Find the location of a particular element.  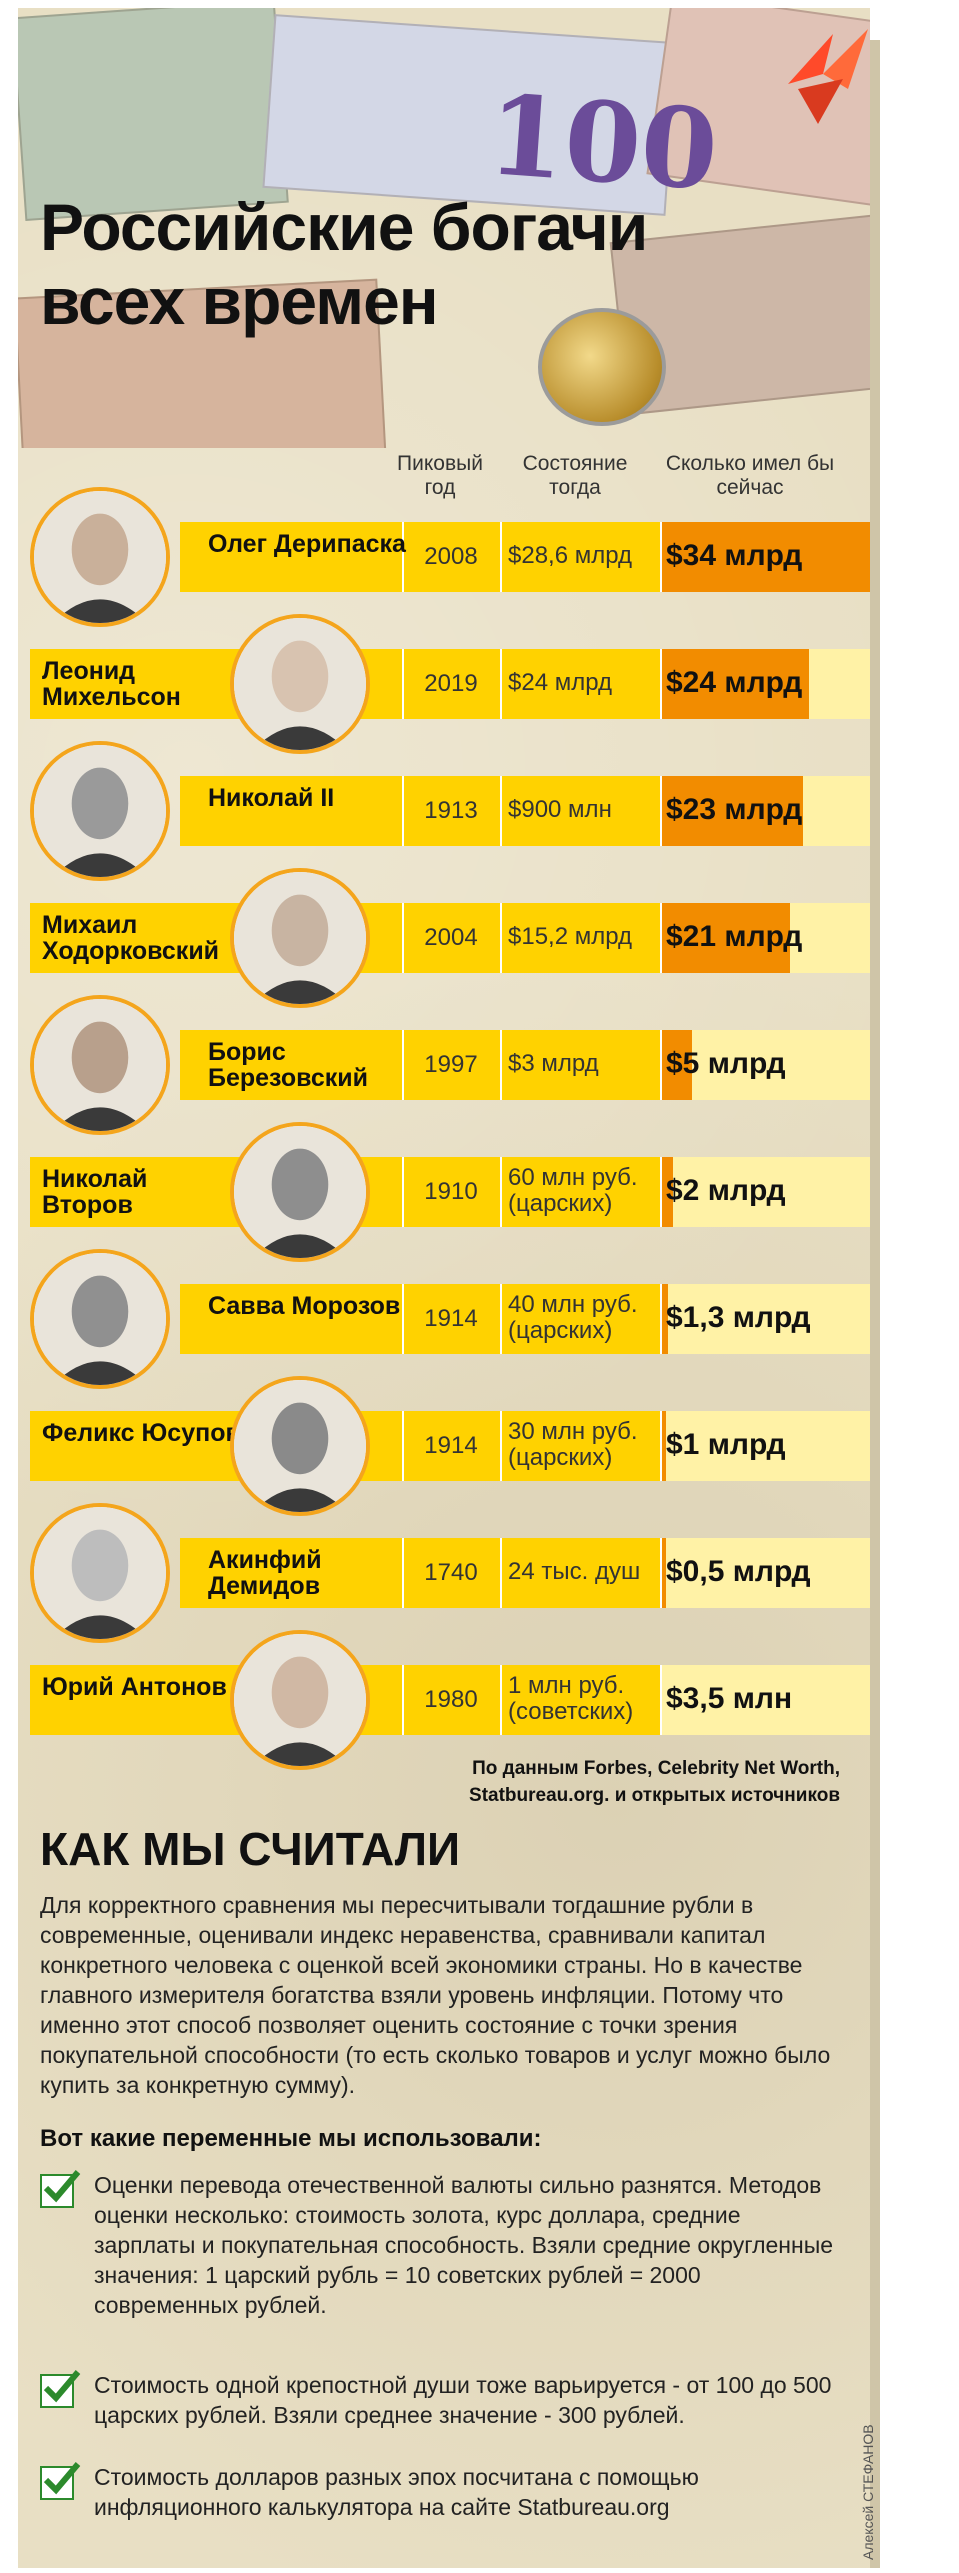

column-header-wealth: Состояние тогда is located at coordinates (575, 475).